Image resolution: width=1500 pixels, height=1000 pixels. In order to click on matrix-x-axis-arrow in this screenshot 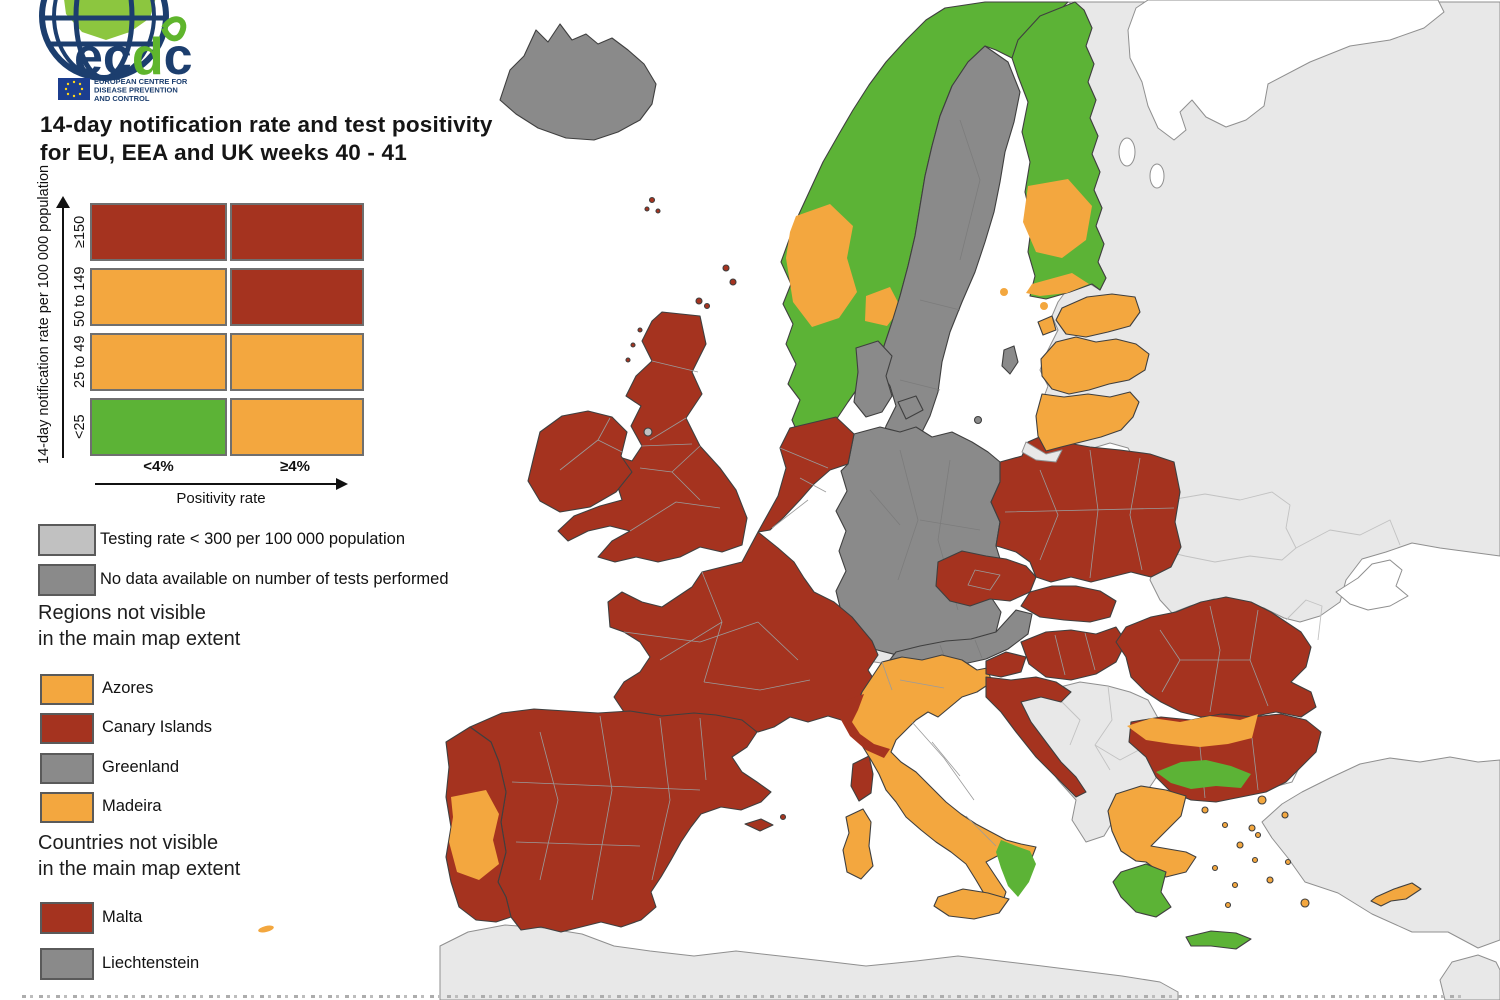, I will do `click(216, 484)`.